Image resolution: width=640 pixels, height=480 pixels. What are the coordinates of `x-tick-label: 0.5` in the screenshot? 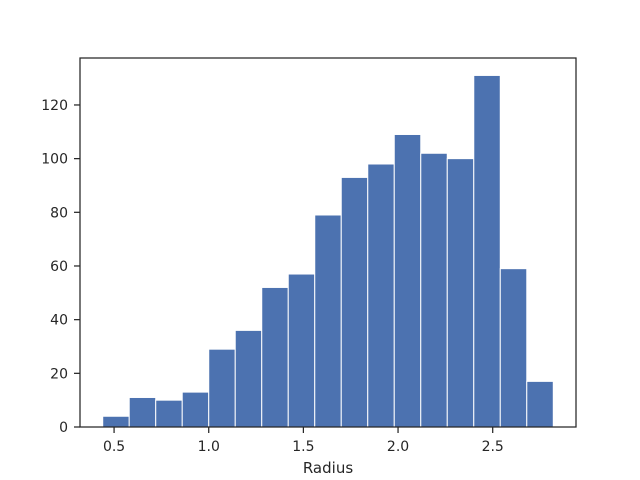 It's located at (114, 447).